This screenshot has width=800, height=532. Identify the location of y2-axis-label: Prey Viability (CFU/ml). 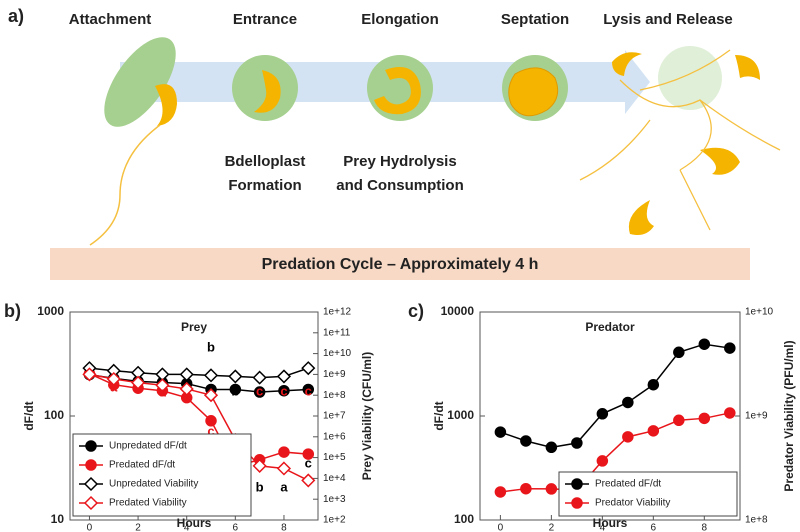
(367, 416).